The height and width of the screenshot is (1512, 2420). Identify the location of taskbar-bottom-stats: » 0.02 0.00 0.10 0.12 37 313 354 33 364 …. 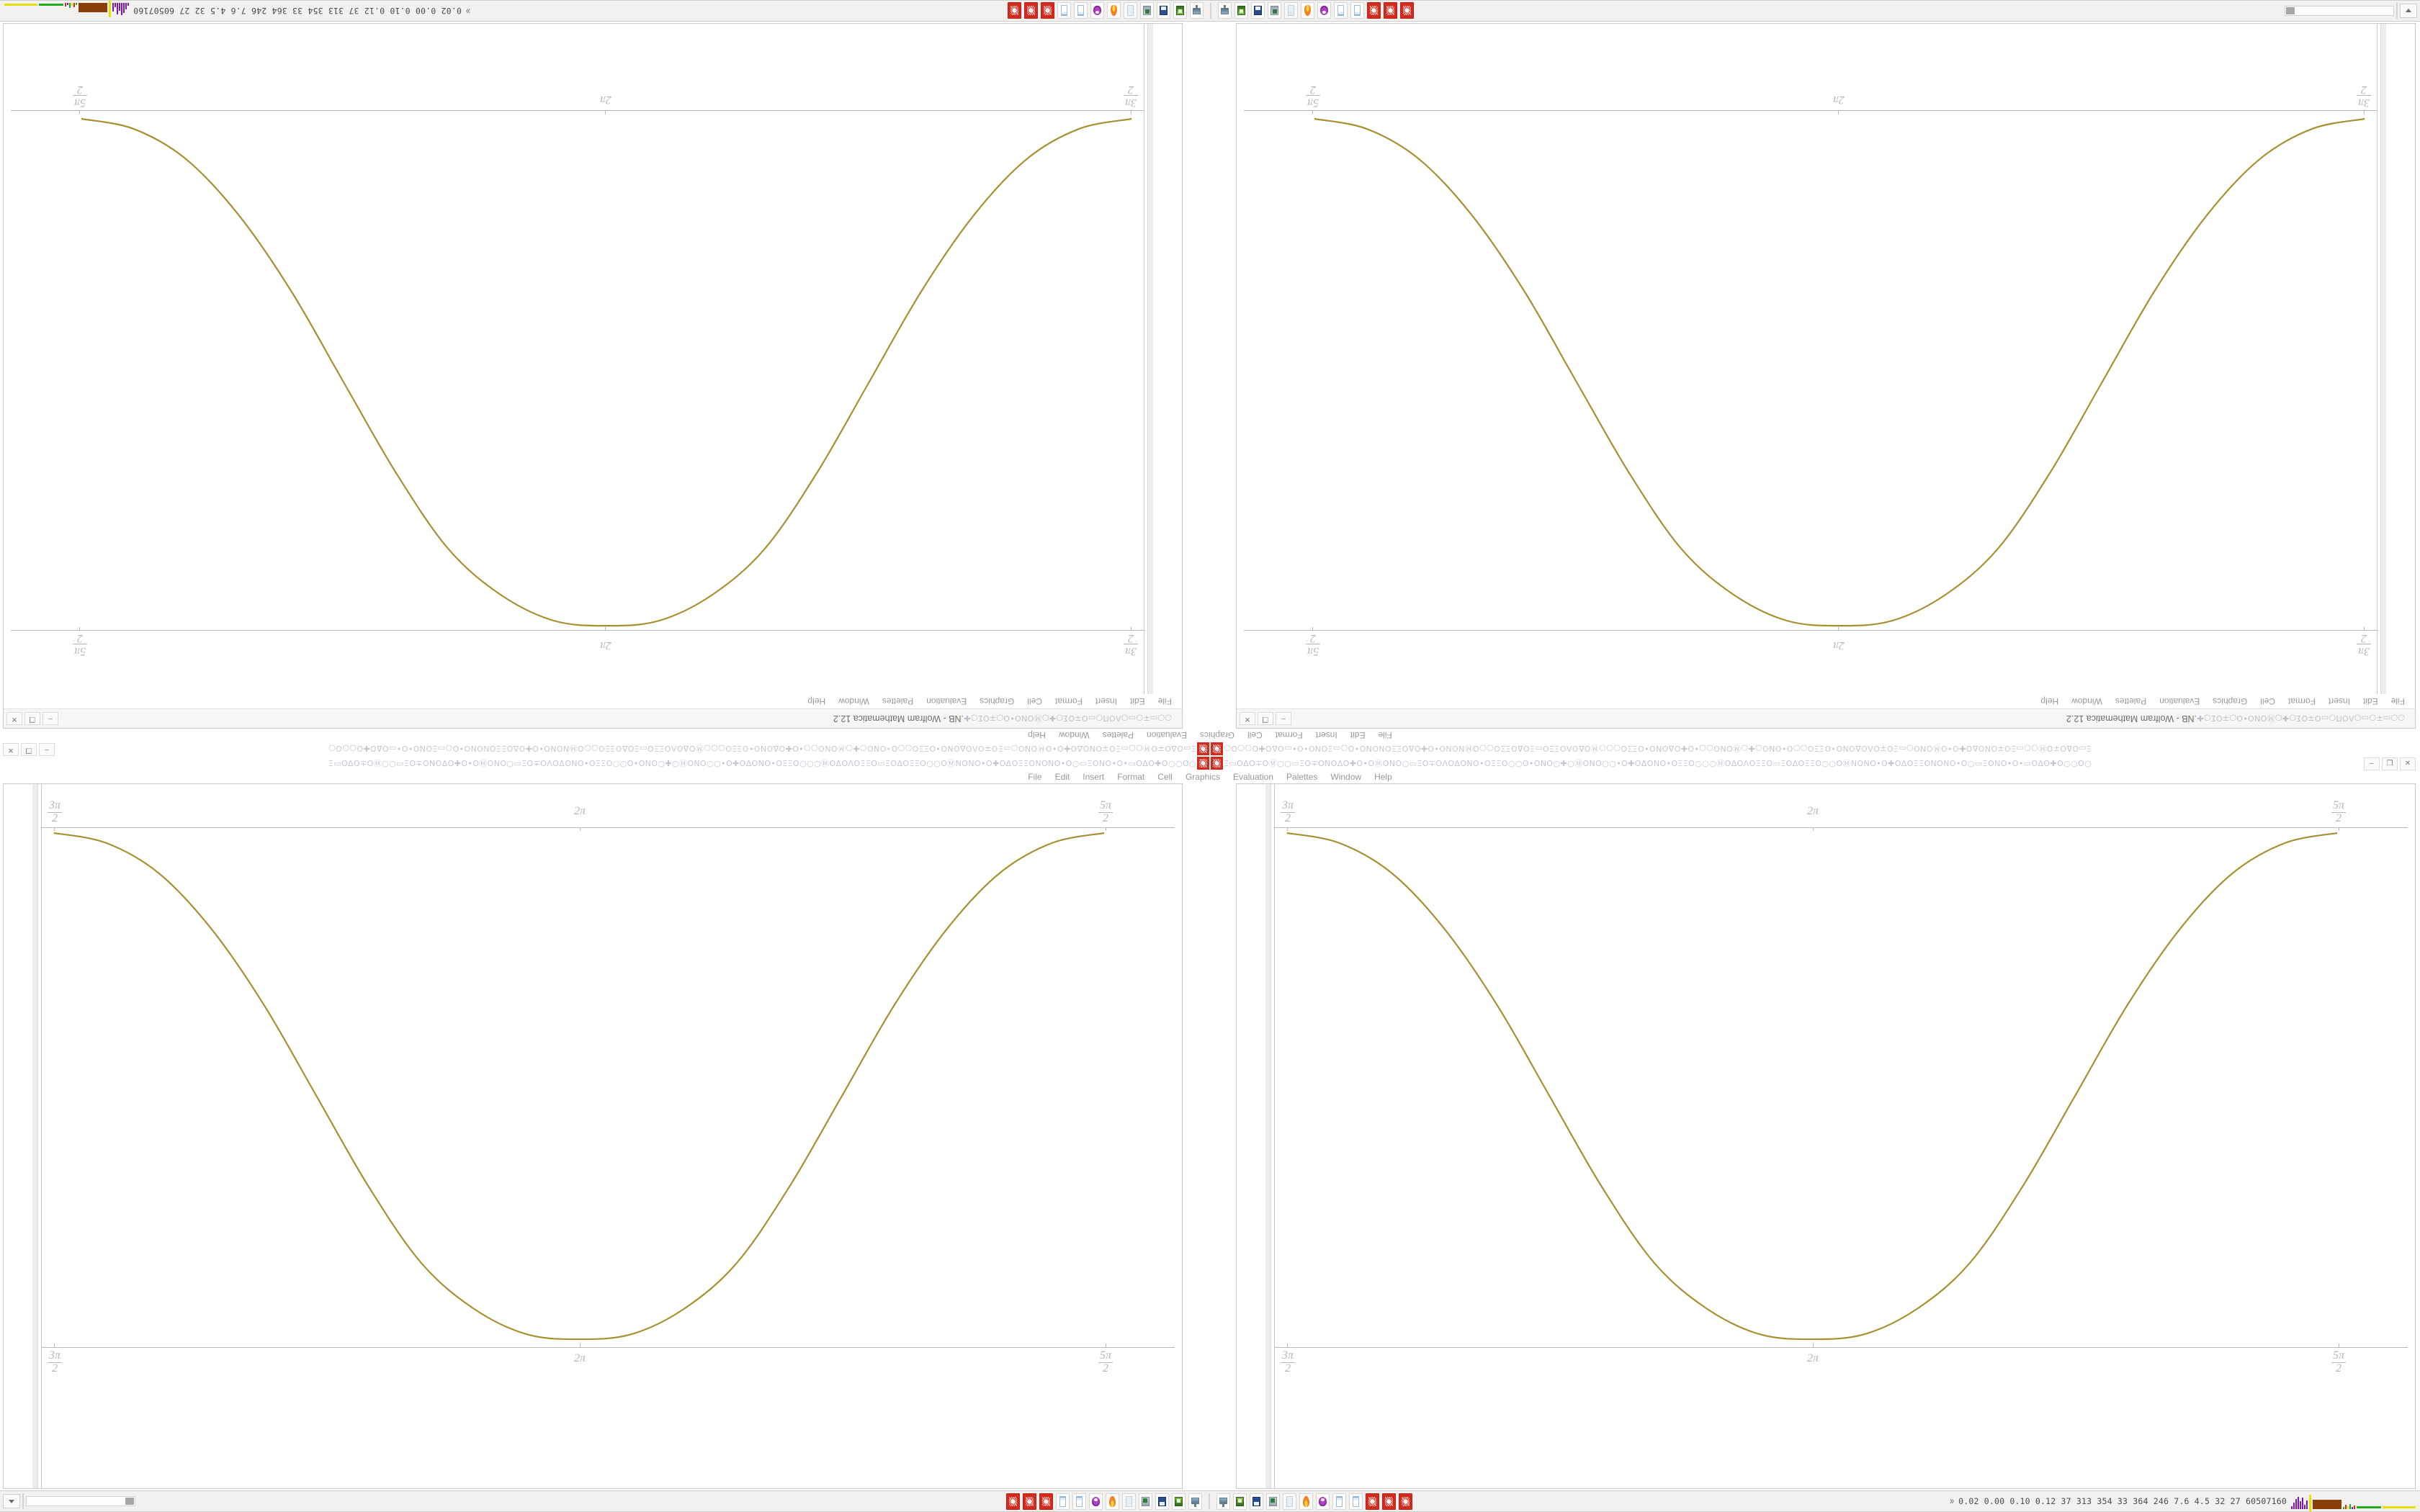
(2185, 1502).